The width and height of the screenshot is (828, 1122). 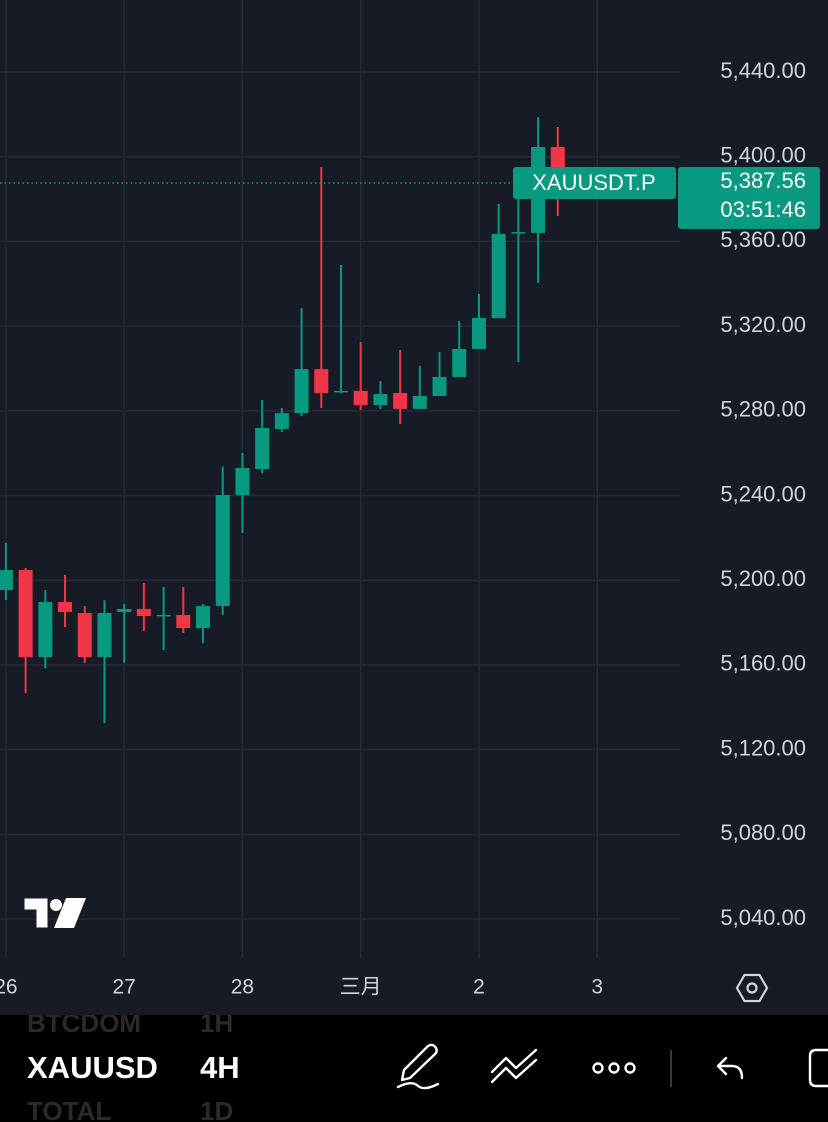 What do you see at coordinates (763, 832) in the screenshot?
I see `y-tick-label: 5,080.00` at bounding box center [763, 832].